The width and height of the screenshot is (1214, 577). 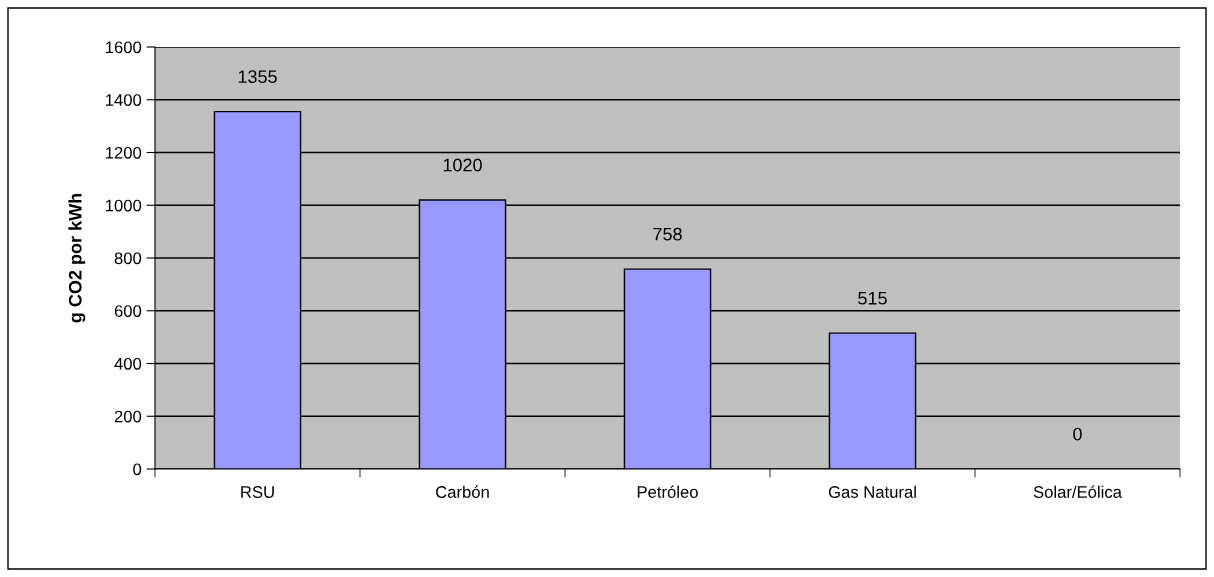 I want to click on y-tick-label: 1000, so click(x=124, y=205).